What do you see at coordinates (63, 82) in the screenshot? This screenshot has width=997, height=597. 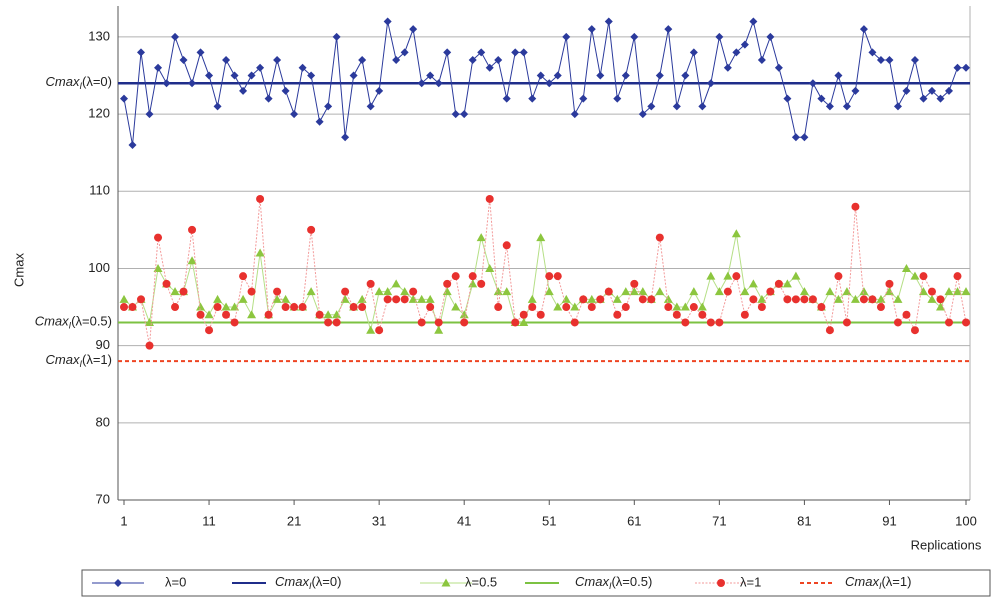 I see `label-main: Cmax` at bounding box center [63, 82].